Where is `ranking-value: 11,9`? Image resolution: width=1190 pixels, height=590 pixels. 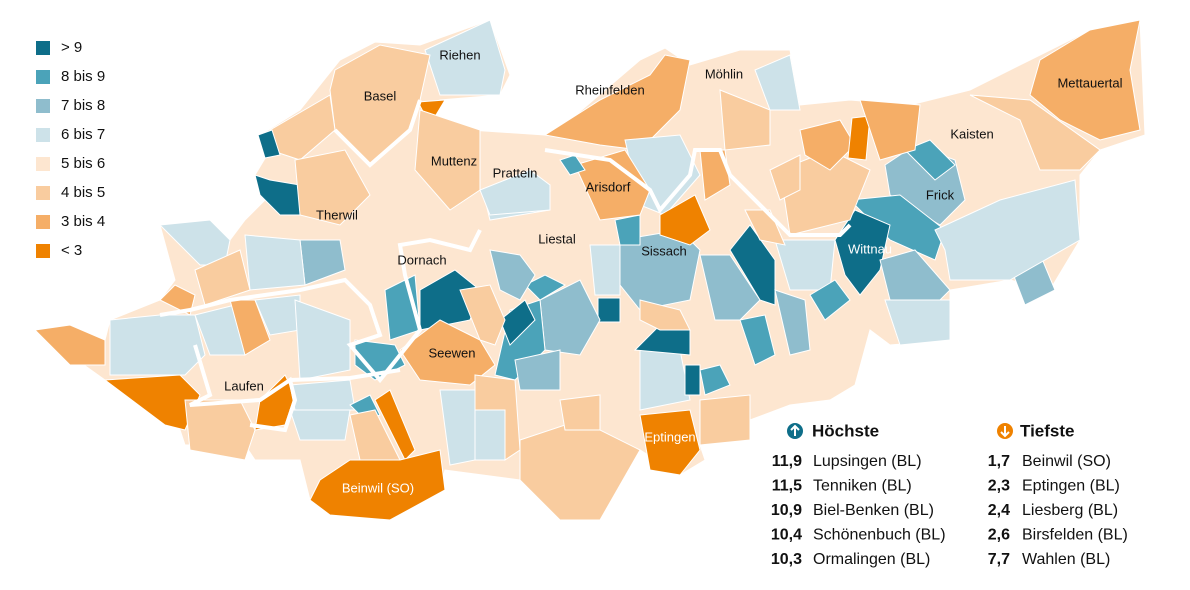
ranking-value: 11,9 is located at coordinates (787, 461).